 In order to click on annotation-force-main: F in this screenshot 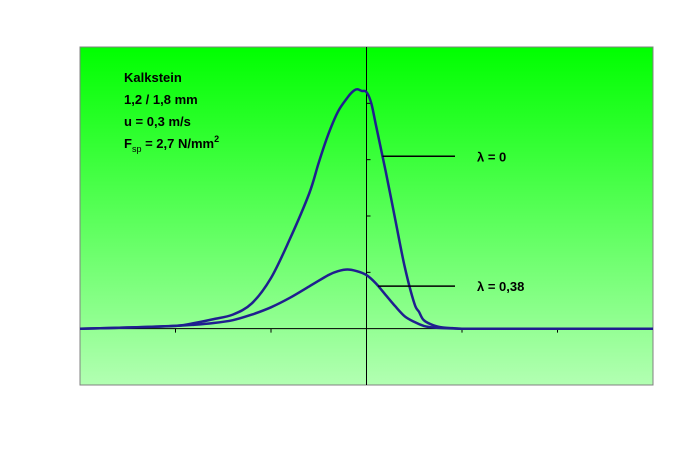, I will do `click(128, 143)`.